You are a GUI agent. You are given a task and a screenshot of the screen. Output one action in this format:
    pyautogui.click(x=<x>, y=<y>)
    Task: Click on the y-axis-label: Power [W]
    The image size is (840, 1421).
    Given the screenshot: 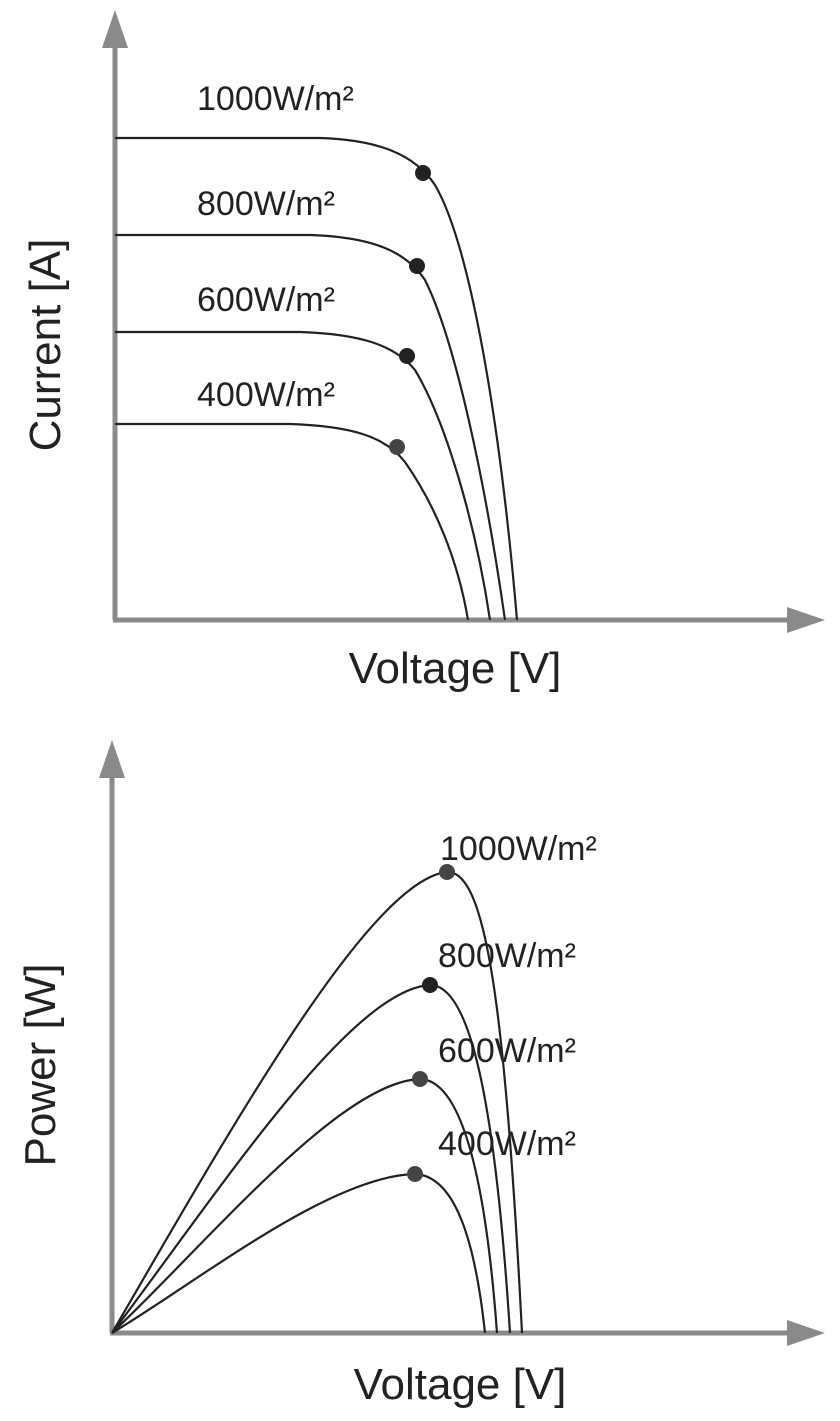 What is the action you would take?
    pyautogui.click(x=40, y=1065)
    